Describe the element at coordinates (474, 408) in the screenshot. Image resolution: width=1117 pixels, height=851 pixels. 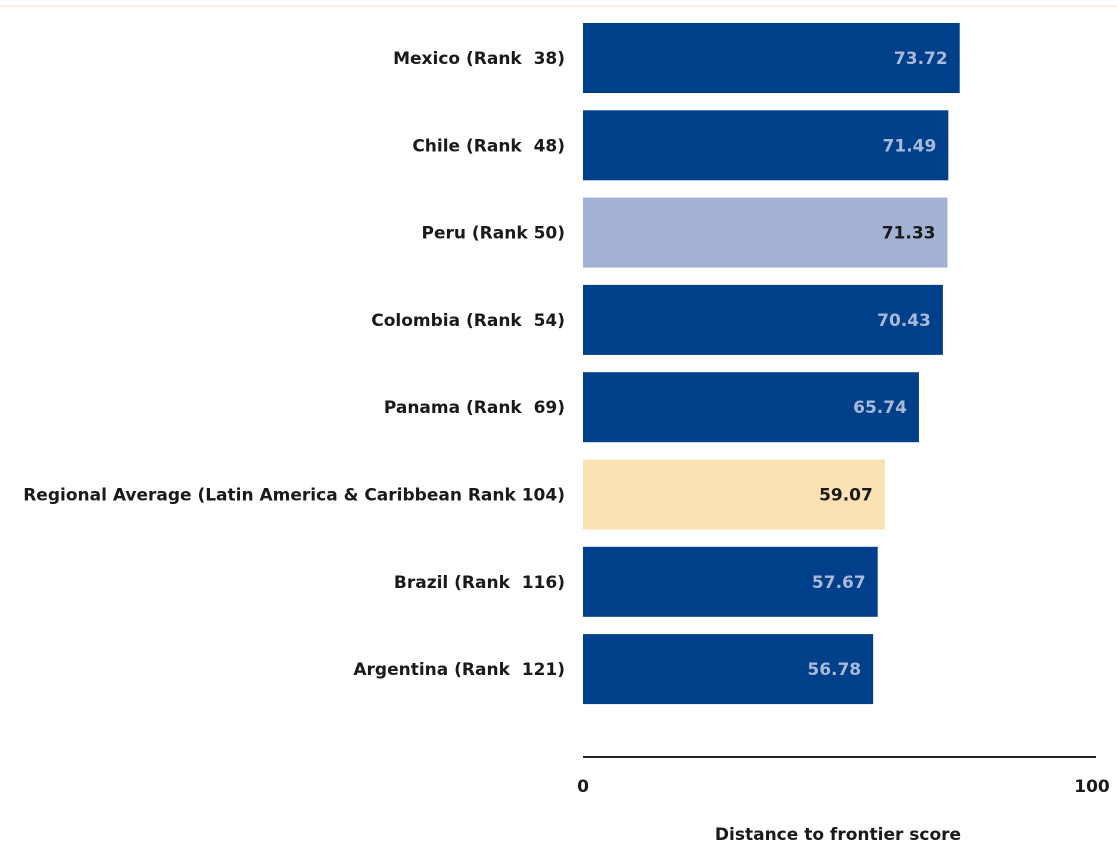
I see `category-label-4: Panama (Rank 69)` at that location.